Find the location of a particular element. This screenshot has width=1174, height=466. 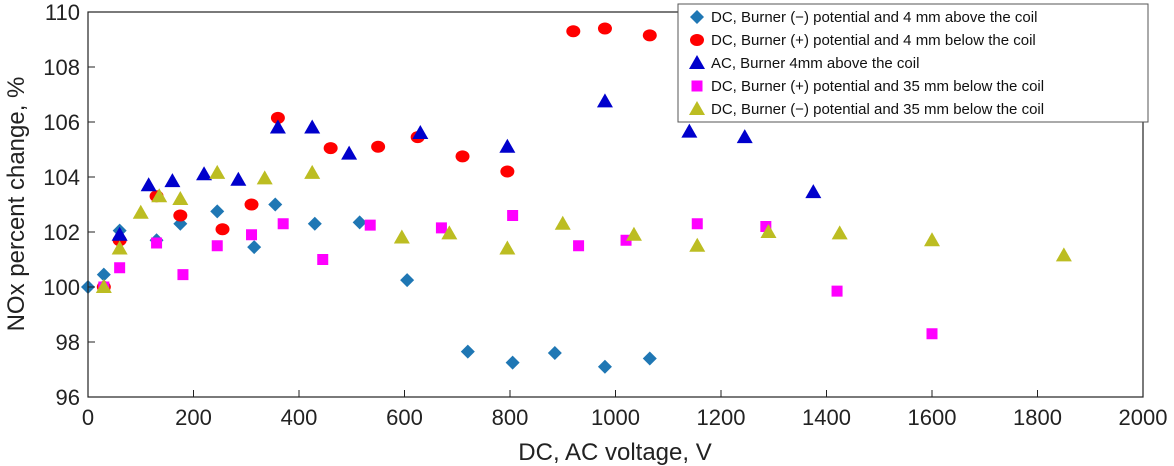

x-tick-label: 1000 is located at coordinates (615, 417).